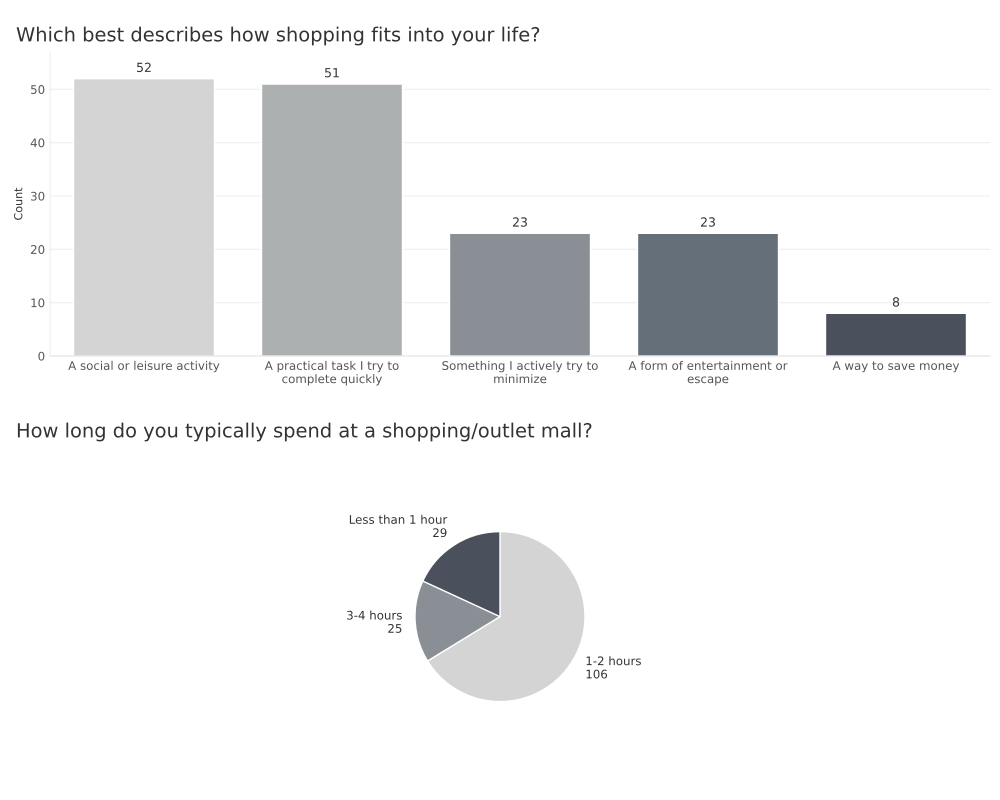 Image resolution: width=1000 pixels, height=800 pixels. Describe the element at coordinates (305, 432) in the screenshot. I see `chart-title: How long do you typically spend at a shopping/outlet mall?` at that location.